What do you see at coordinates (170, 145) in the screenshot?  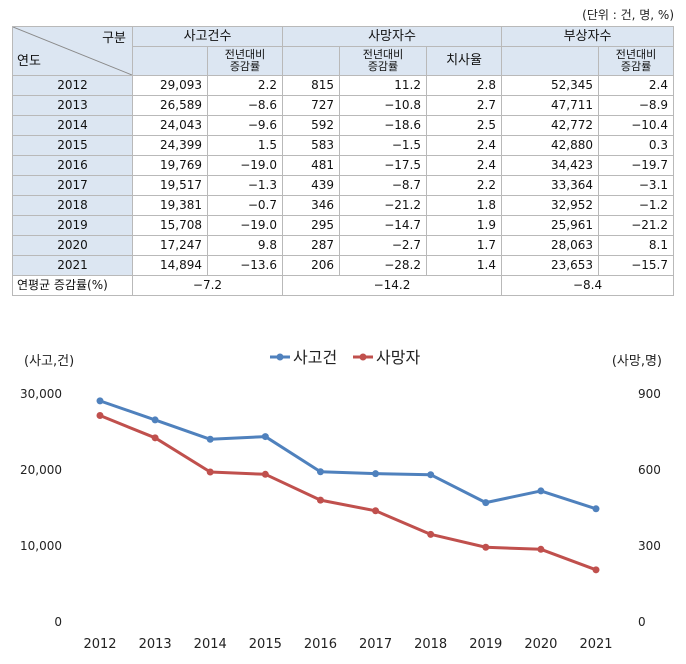 I see `accidents-cell: 24,399` at bounding box center [170, 145].